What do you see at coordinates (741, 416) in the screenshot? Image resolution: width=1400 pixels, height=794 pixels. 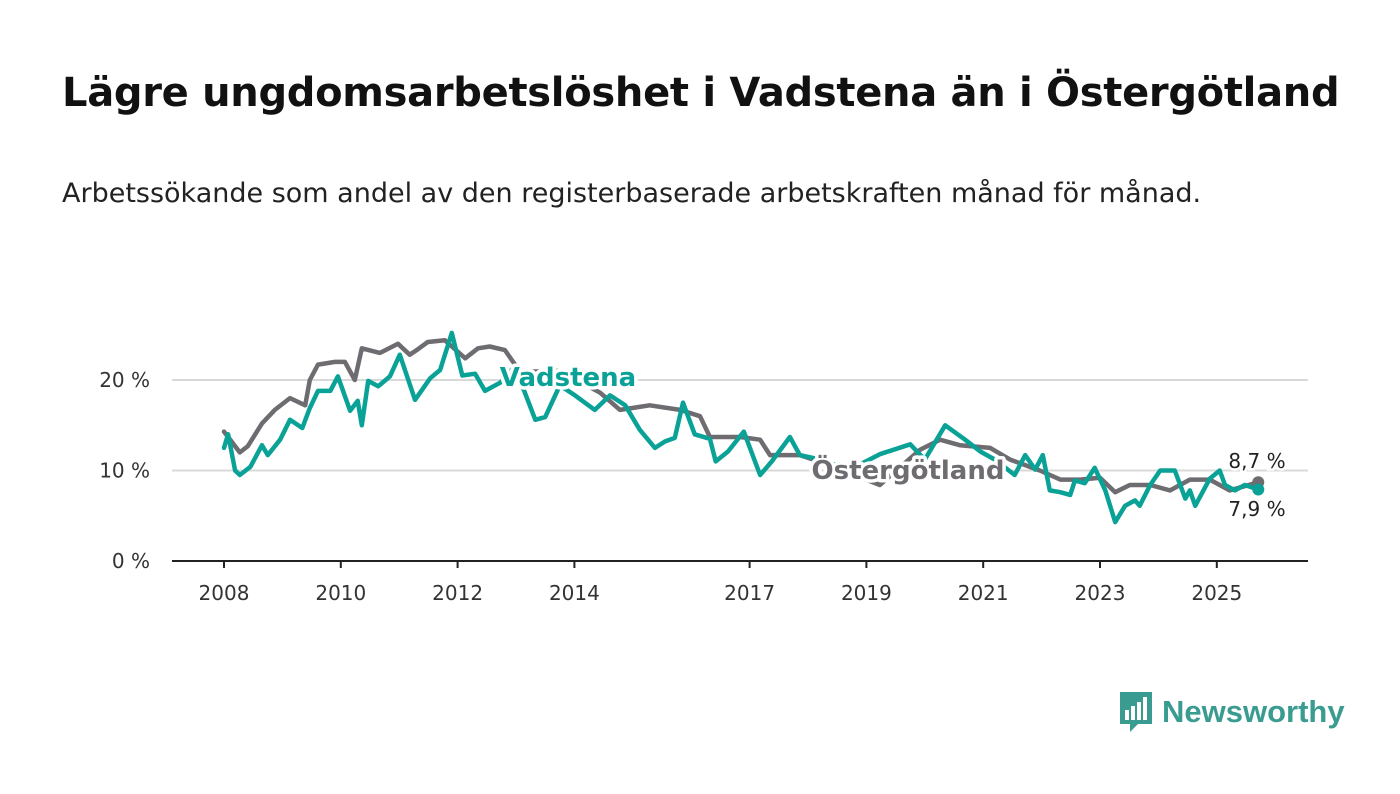 I see `series-line-östergötland` at bounding box center [741, 416].